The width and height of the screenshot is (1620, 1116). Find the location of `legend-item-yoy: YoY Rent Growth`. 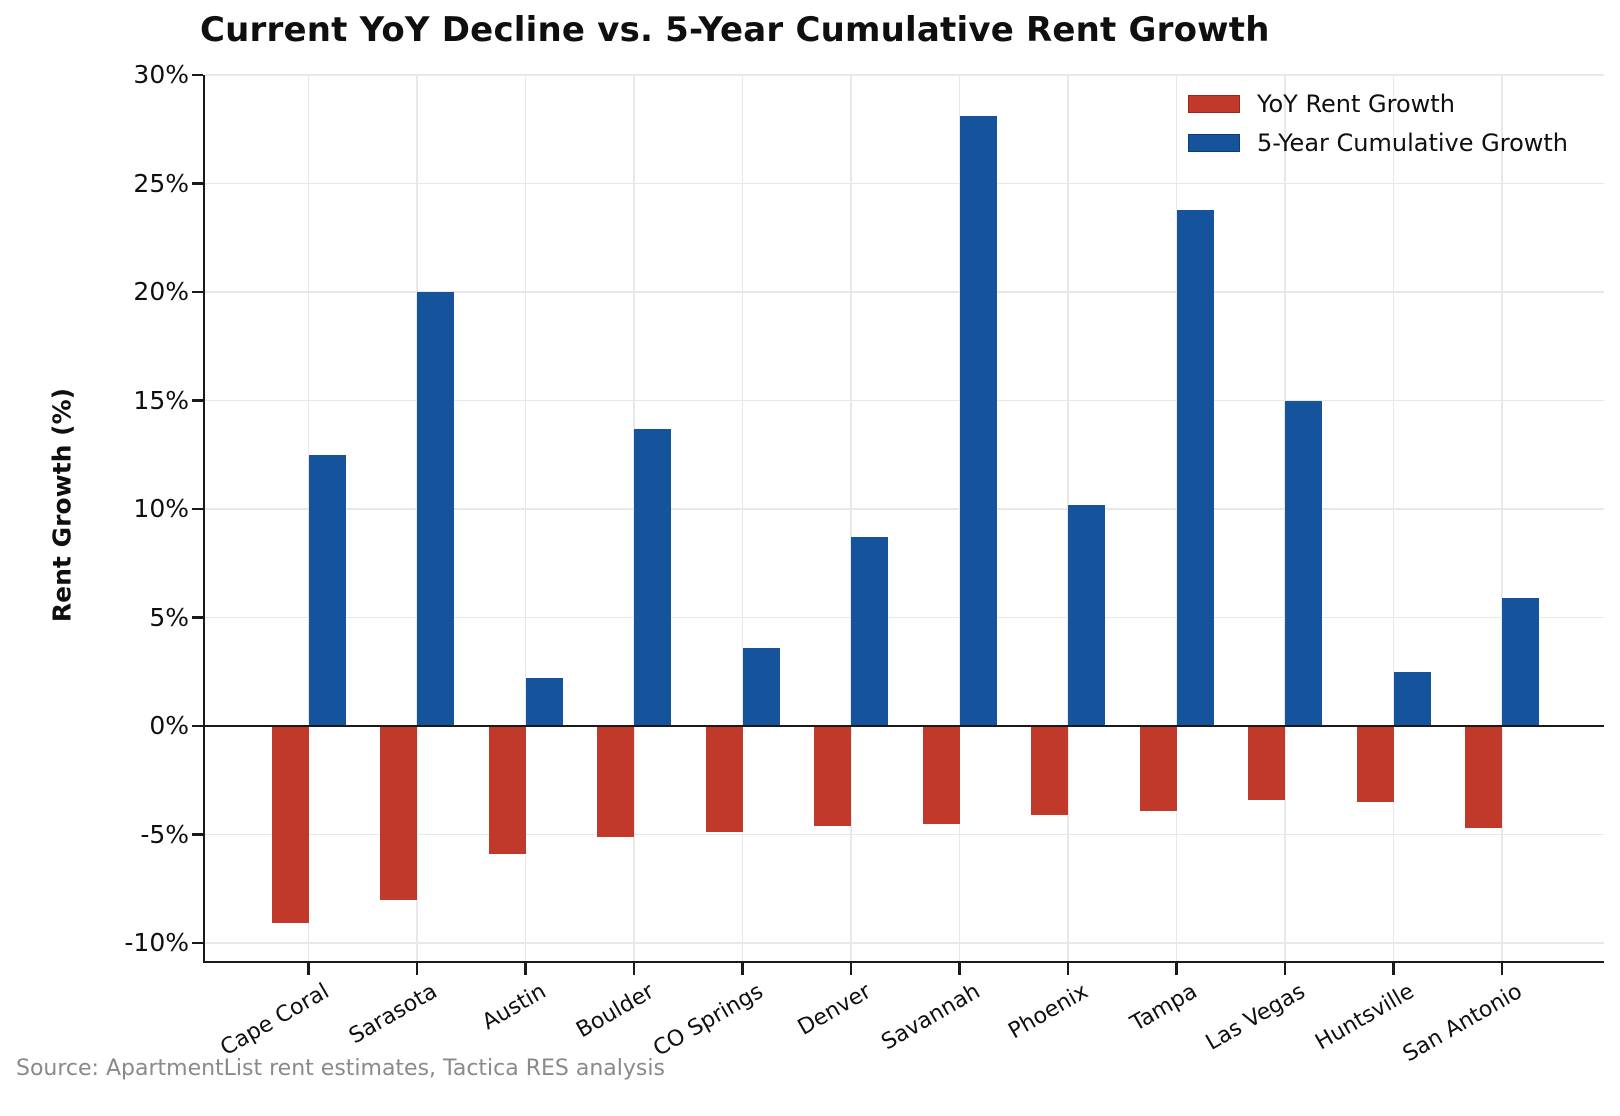

legend-item-yoy: YoY Rent Growth is located at coordinates (1378, 104).